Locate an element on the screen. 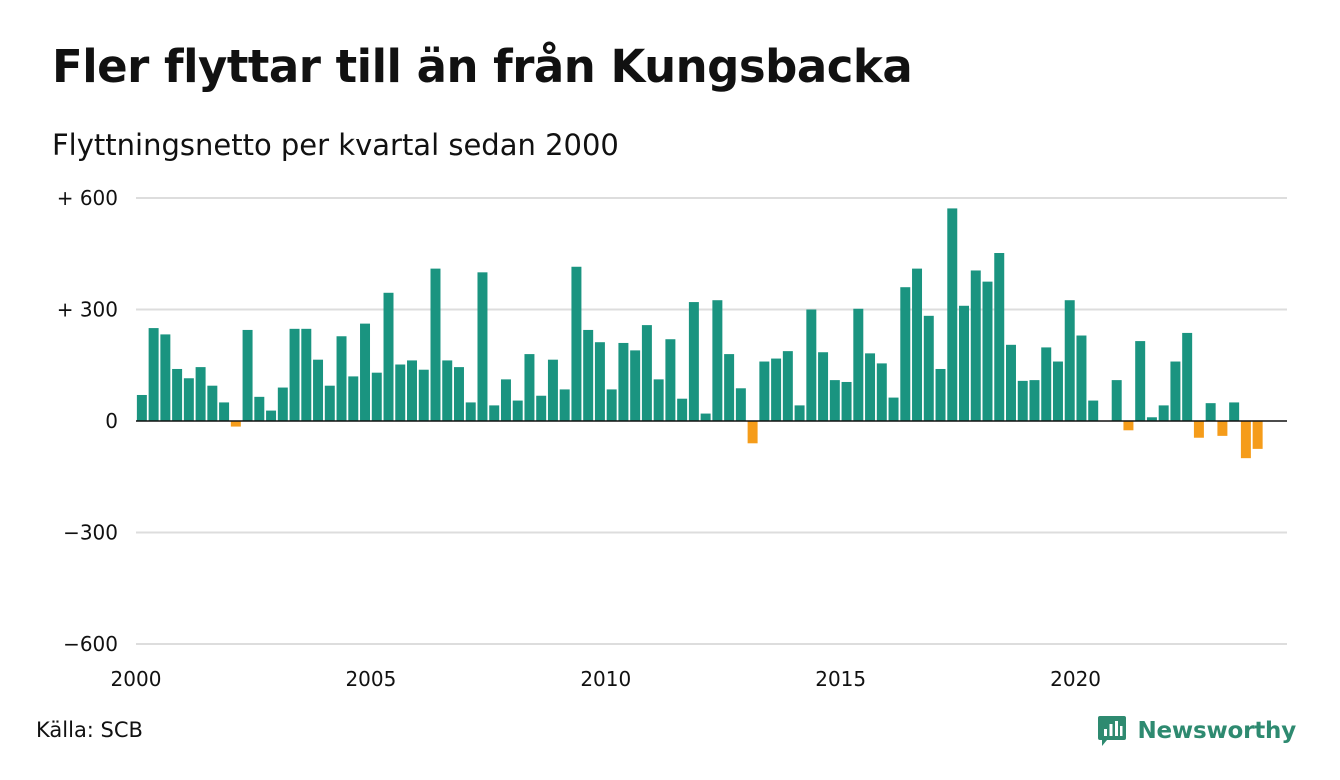  y-tick-label: −300 is located at coordinates (90, 533).